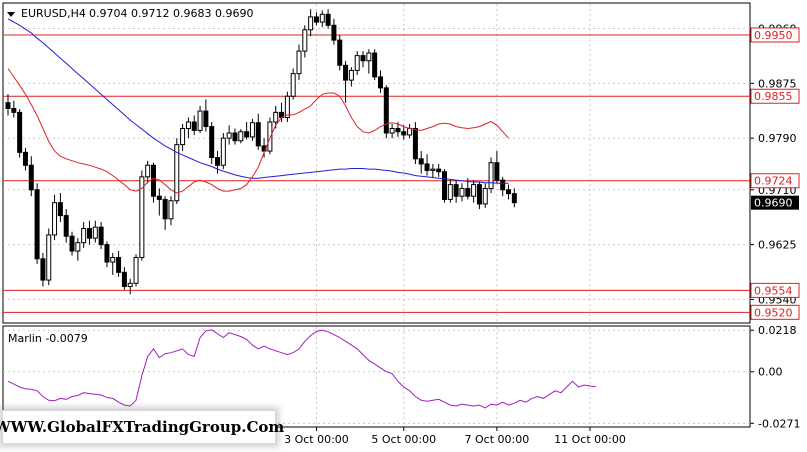 The image size is (807, 452). Describe the element at coordinates (316, 439) in the screenshot. I see `time-tick-label: 3 Oct 00:00` at that location.